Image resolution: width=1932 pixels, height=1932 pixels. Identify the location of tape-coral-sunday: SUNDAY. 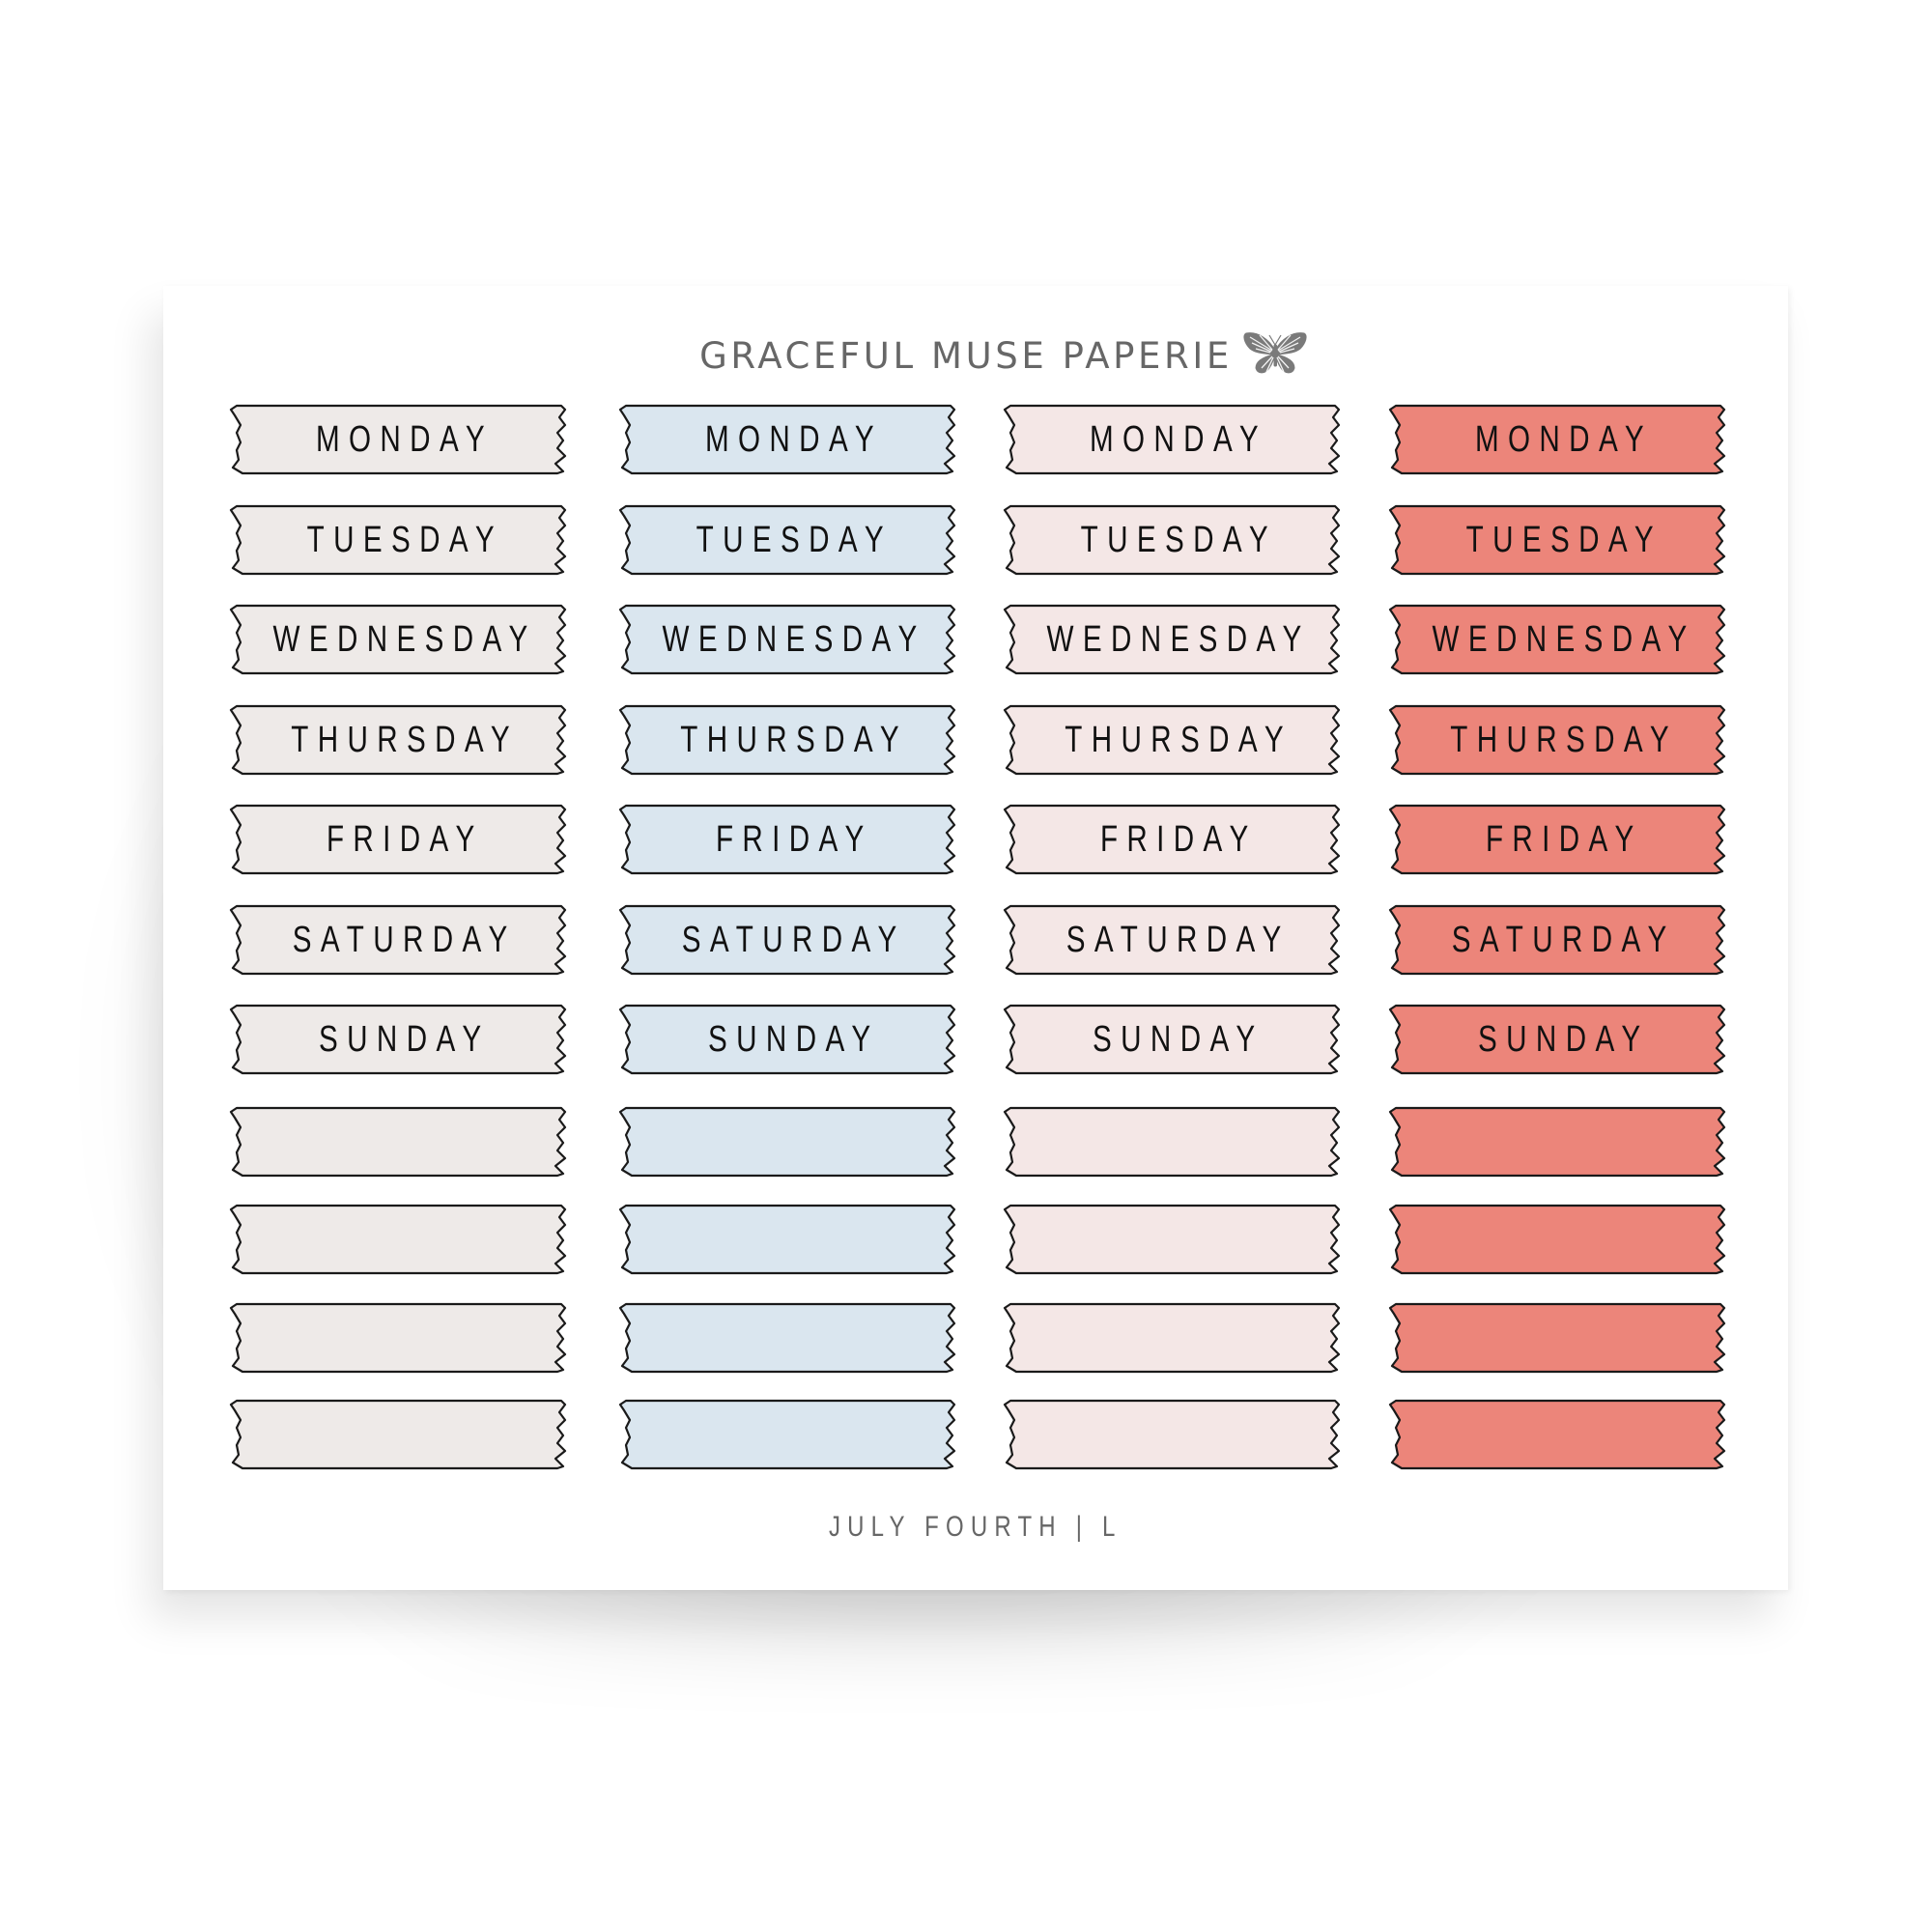
(1558, 1039).